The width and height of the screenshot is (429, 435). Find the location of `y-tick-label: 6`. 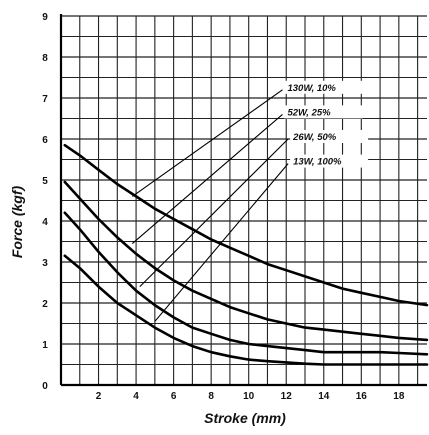

y-tick-label: 6 is located at coordinates (45, 140).